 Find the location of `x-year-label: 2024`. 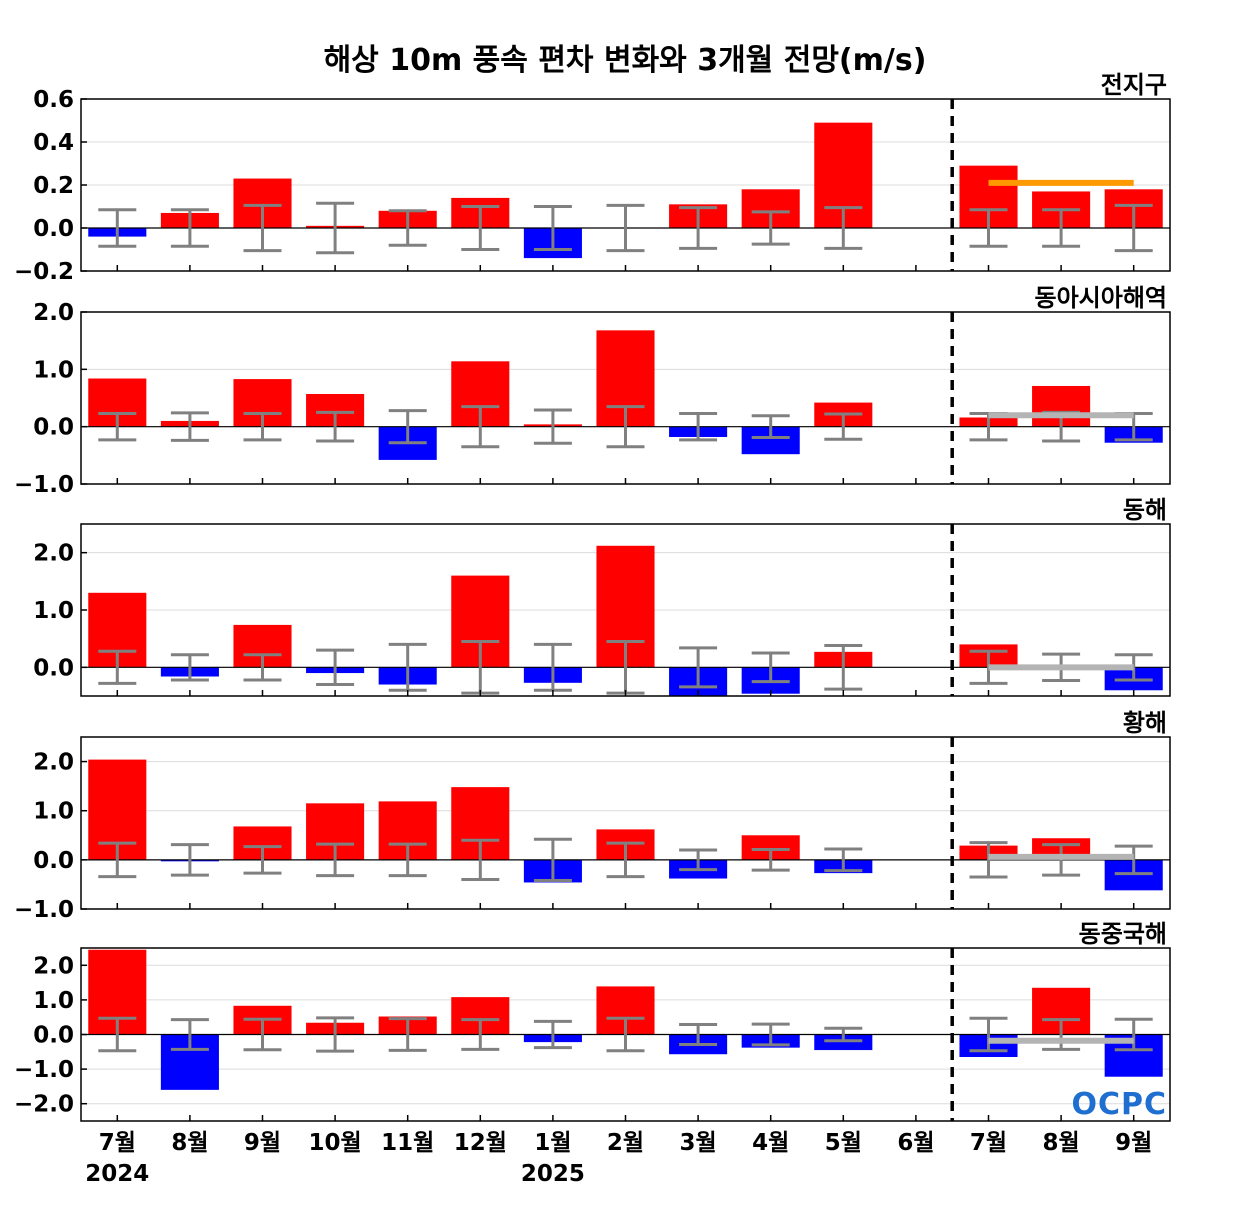

x-year-label: 2024 is located at coordinates (117, 1174).